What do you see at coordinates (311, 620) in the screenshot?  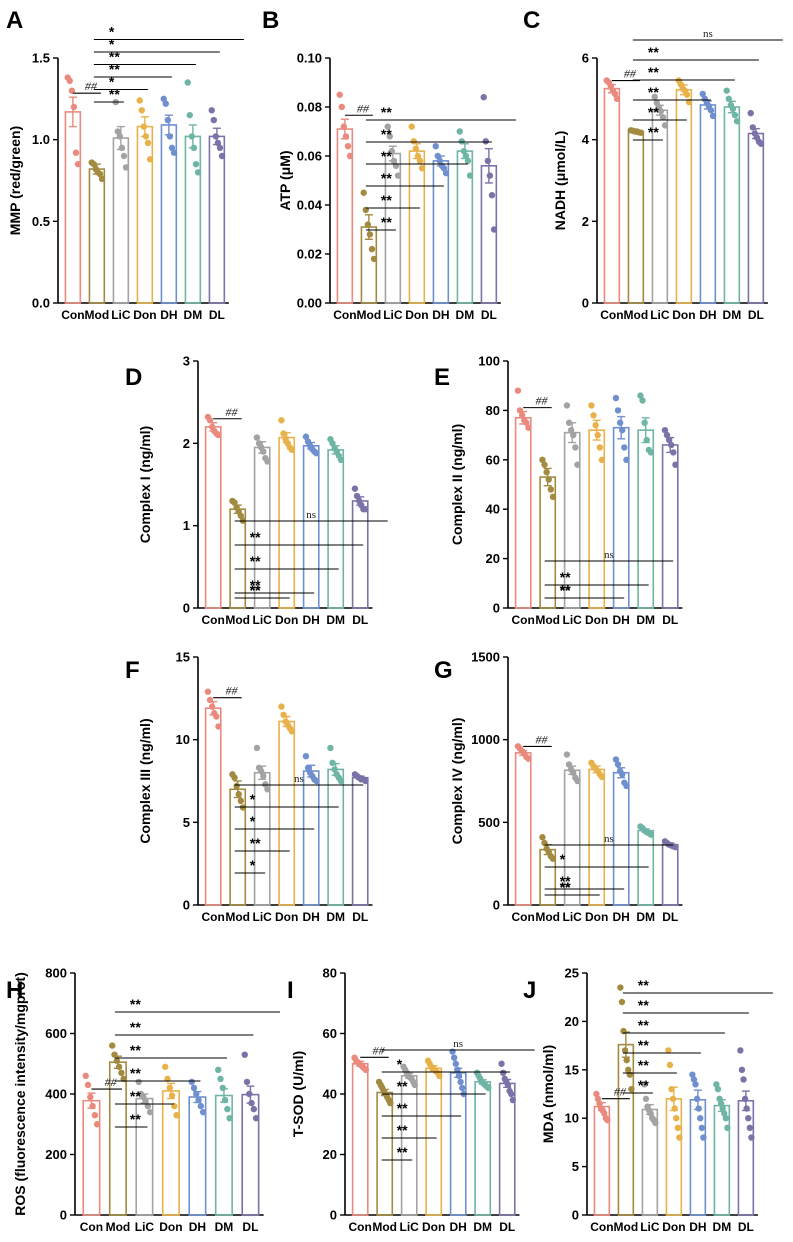 I see `x-tick-label: DH` at bounding box center [311, 620].